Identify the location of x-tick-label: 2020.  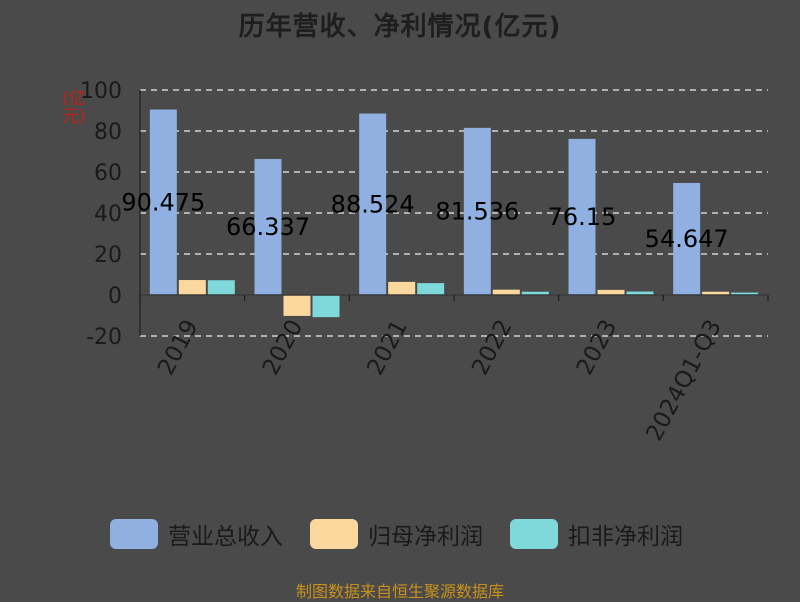
(283, 348).